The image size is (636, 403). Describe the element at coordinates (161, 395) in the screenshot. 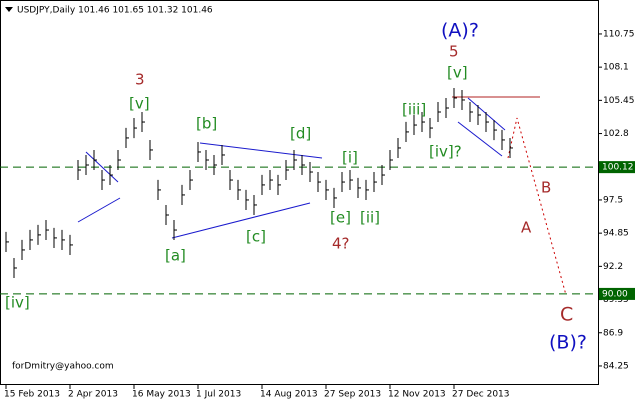

I see `x-tick-label: 16 May 2013` at that location.